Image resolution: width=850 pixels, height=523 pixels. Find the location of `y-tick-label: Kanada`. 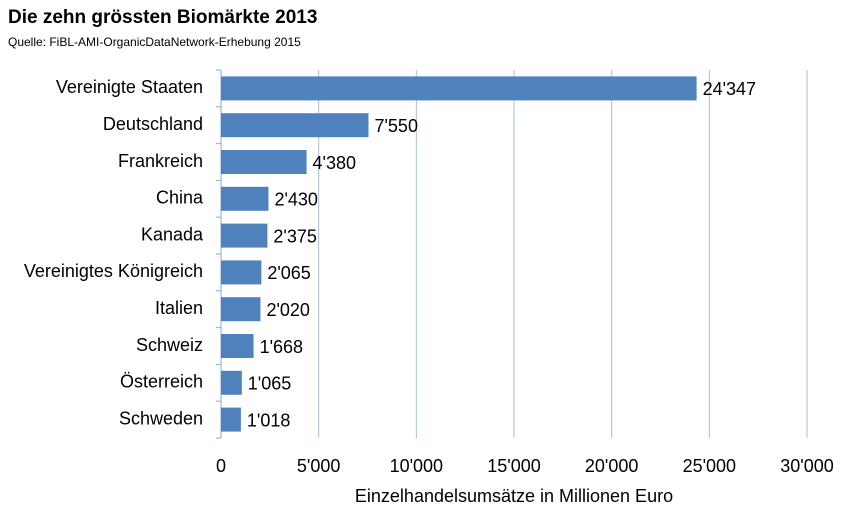

y-tick-label: Kanada is located at coordinates (172, 234).